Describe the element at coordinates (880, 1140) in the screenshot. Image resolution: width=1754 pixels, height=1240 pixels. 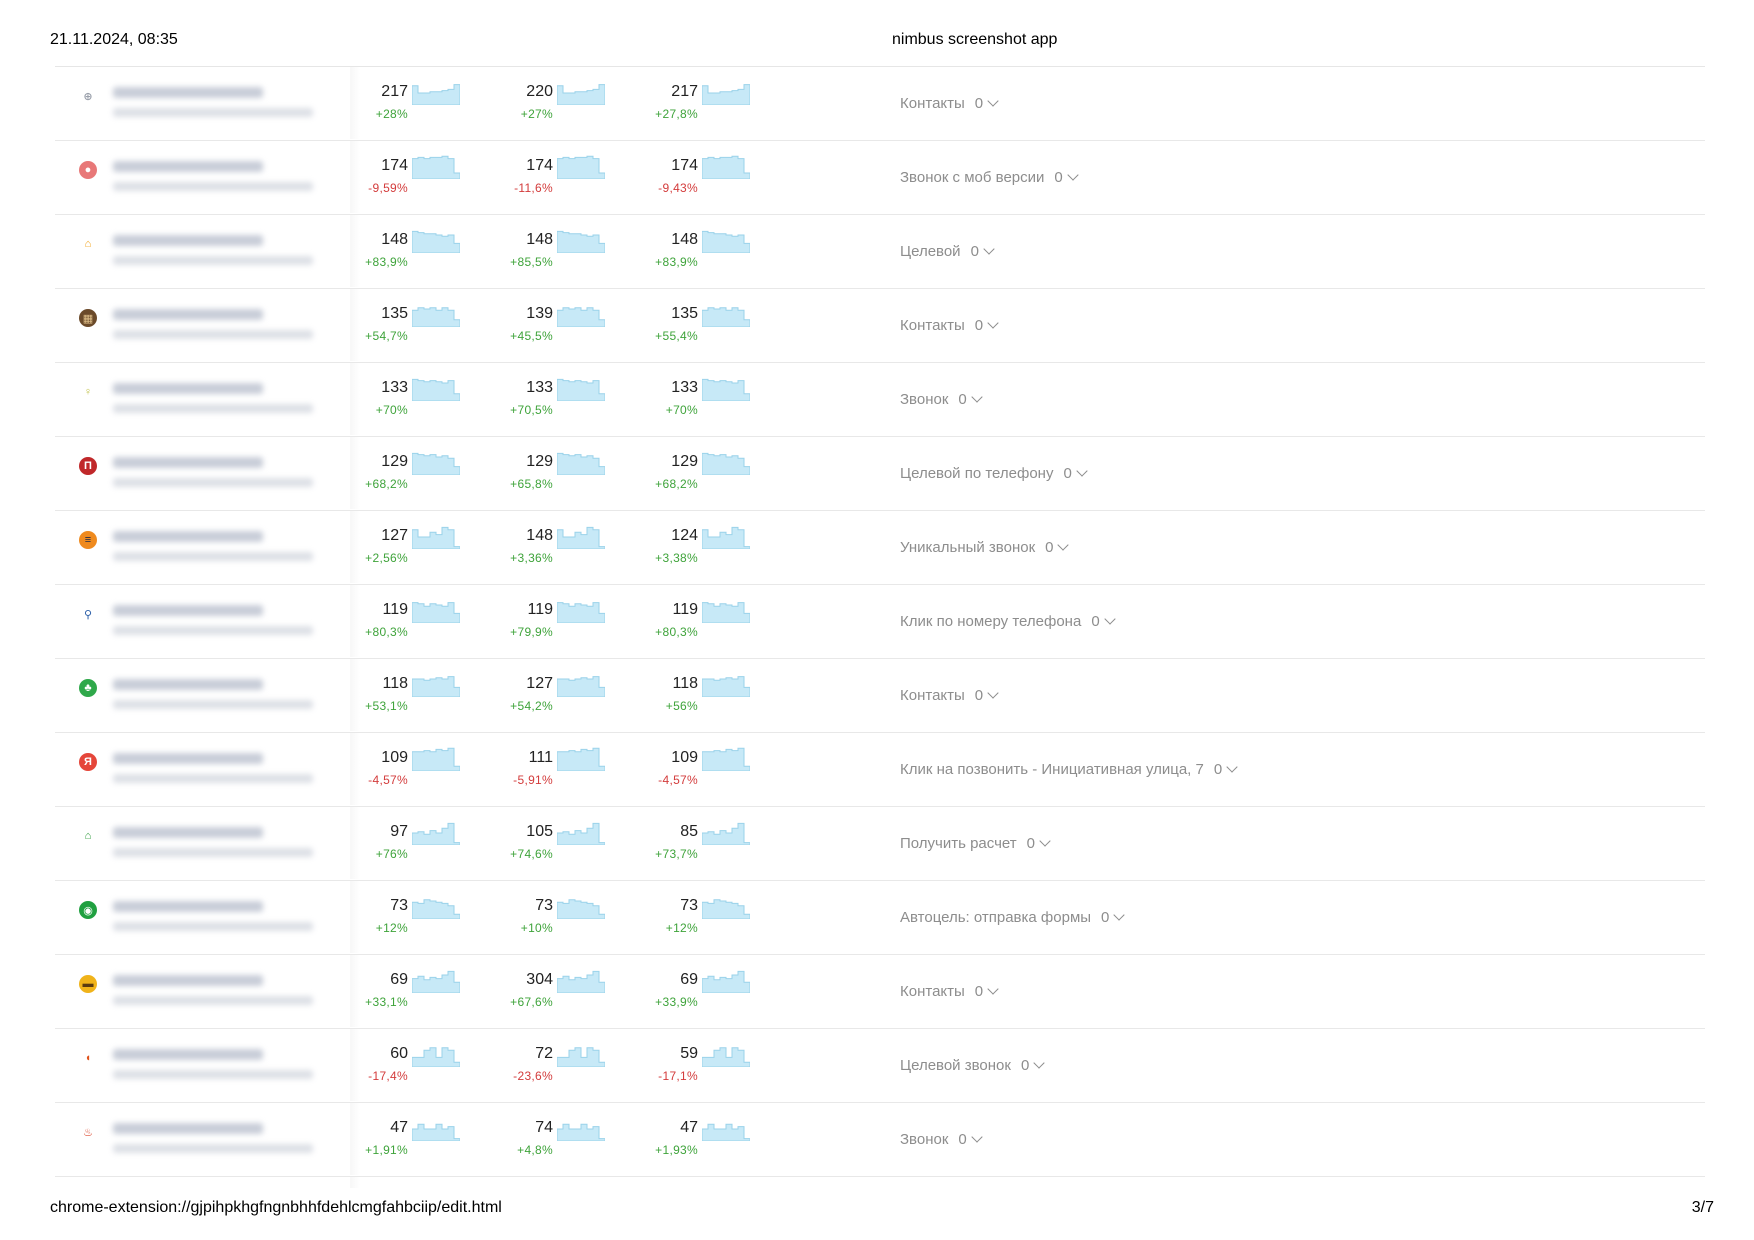
I see `table-row: ♨ 47 +1,91% 74 +4,8% 47 +1,93% Звонок 0` at that location.